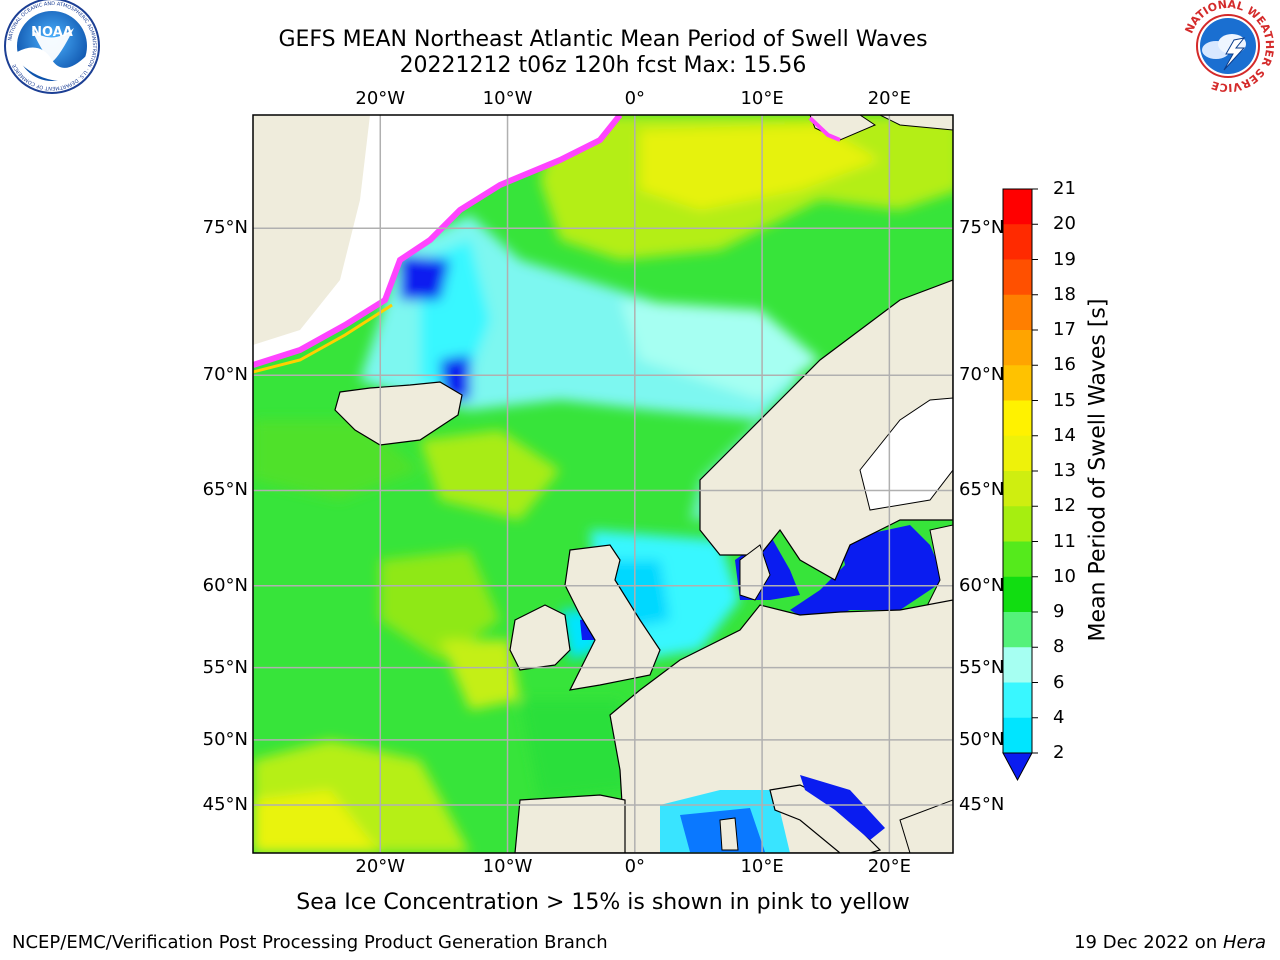 The height and width of the screenshot is (960, 1280). Describe the element at coordinates (1064, 470) in the screenshot. I see `colorbar-tick-label: 13` at that location.